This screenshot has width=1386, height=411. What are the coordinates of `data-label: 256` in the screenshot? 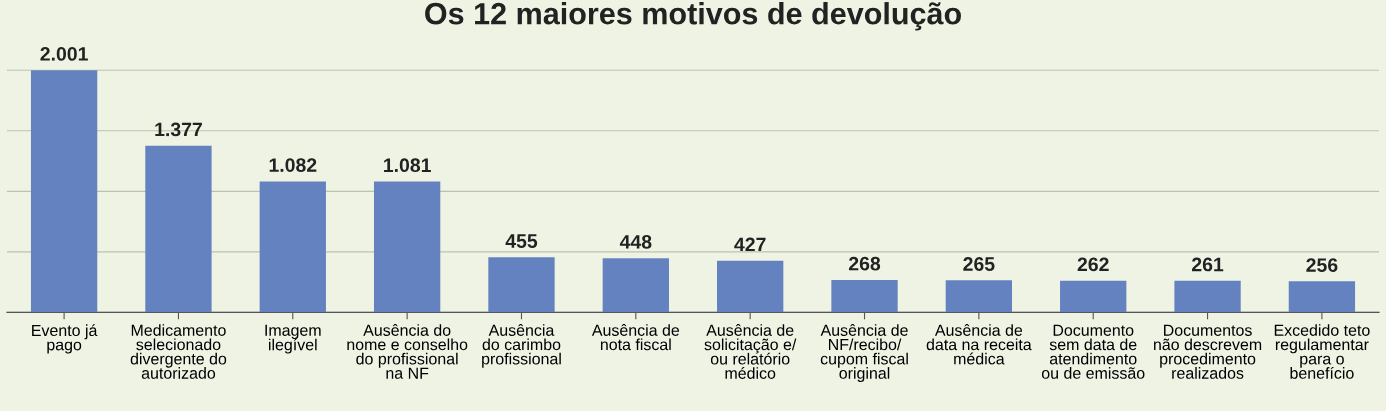 It's located at (1322, 265).